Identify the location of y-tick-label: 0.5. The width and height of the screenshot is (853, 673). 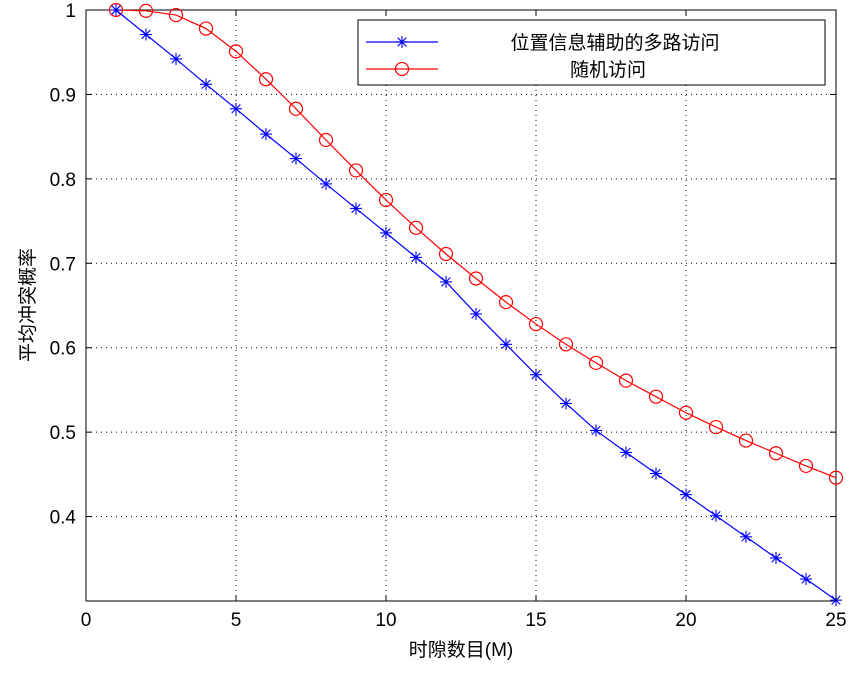
(63, 433).